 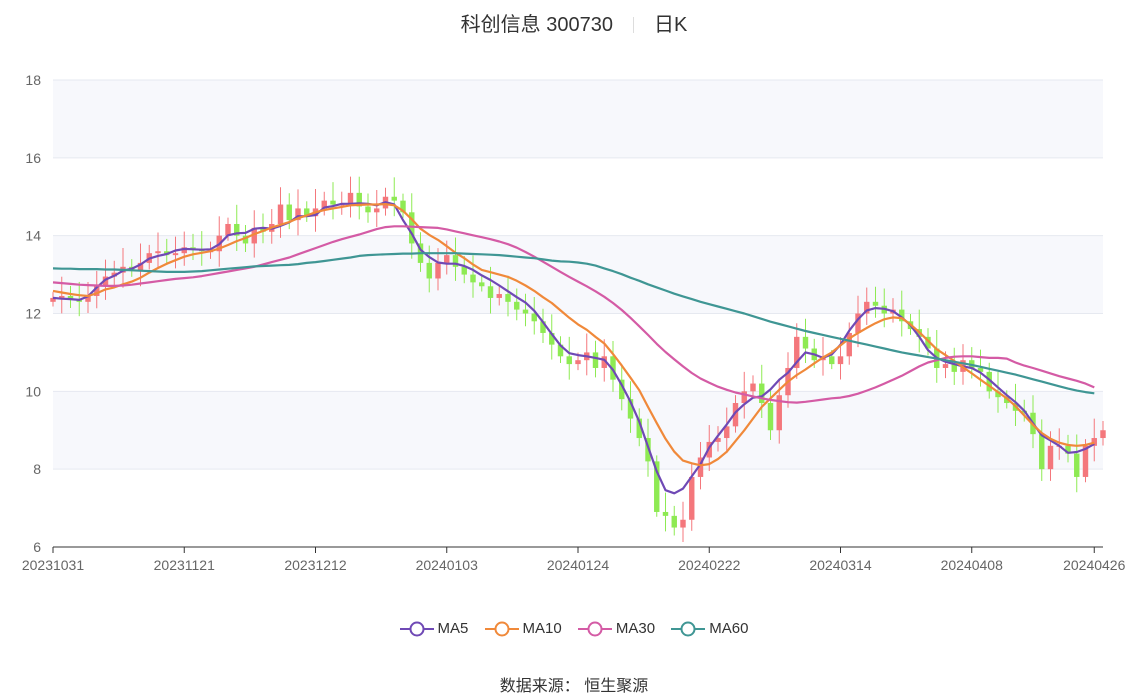 I want to click on legend-item-ma60: MA60, so click(x=709, y=628).